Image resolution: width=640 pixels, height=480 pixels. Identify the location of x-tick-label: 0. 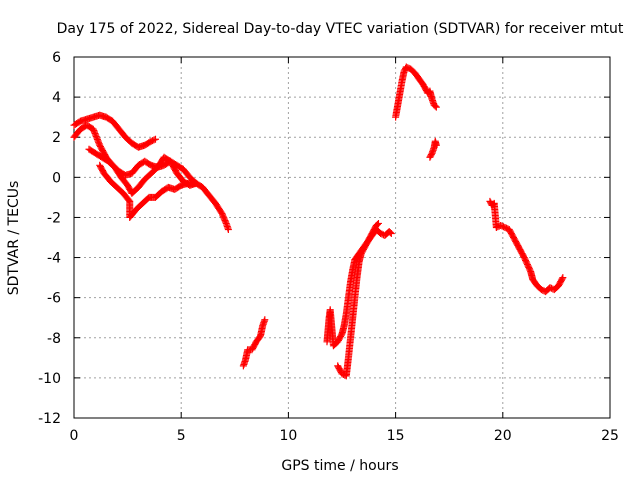
(74, 436).